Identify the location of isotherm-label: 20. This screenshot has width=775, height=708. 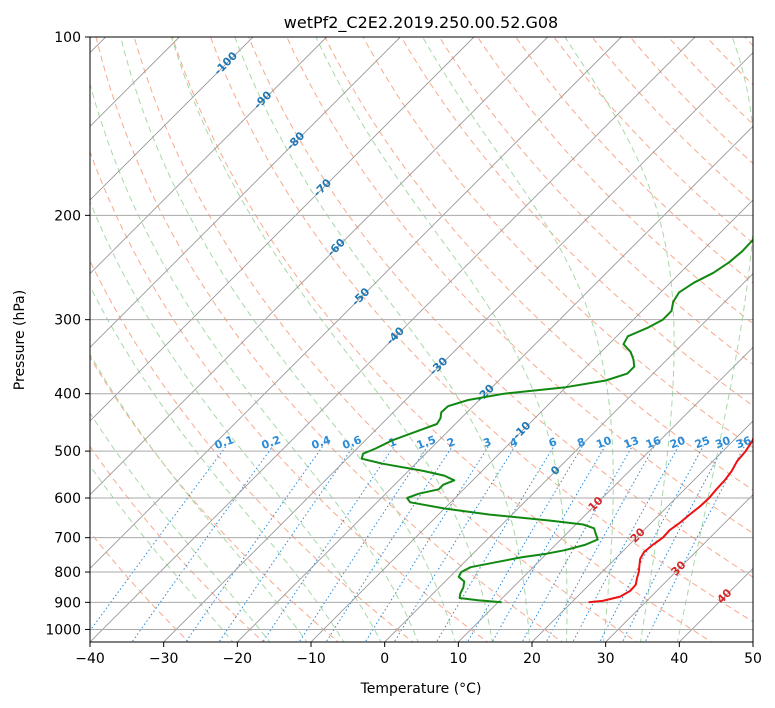
(638, 535).